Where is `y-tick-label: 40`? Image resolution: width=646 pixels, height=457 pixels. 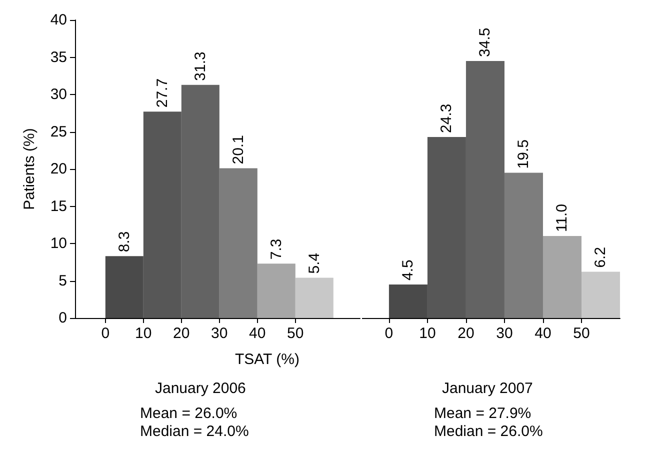 y-tick-label: 40 is located at coordinates (58, 20).